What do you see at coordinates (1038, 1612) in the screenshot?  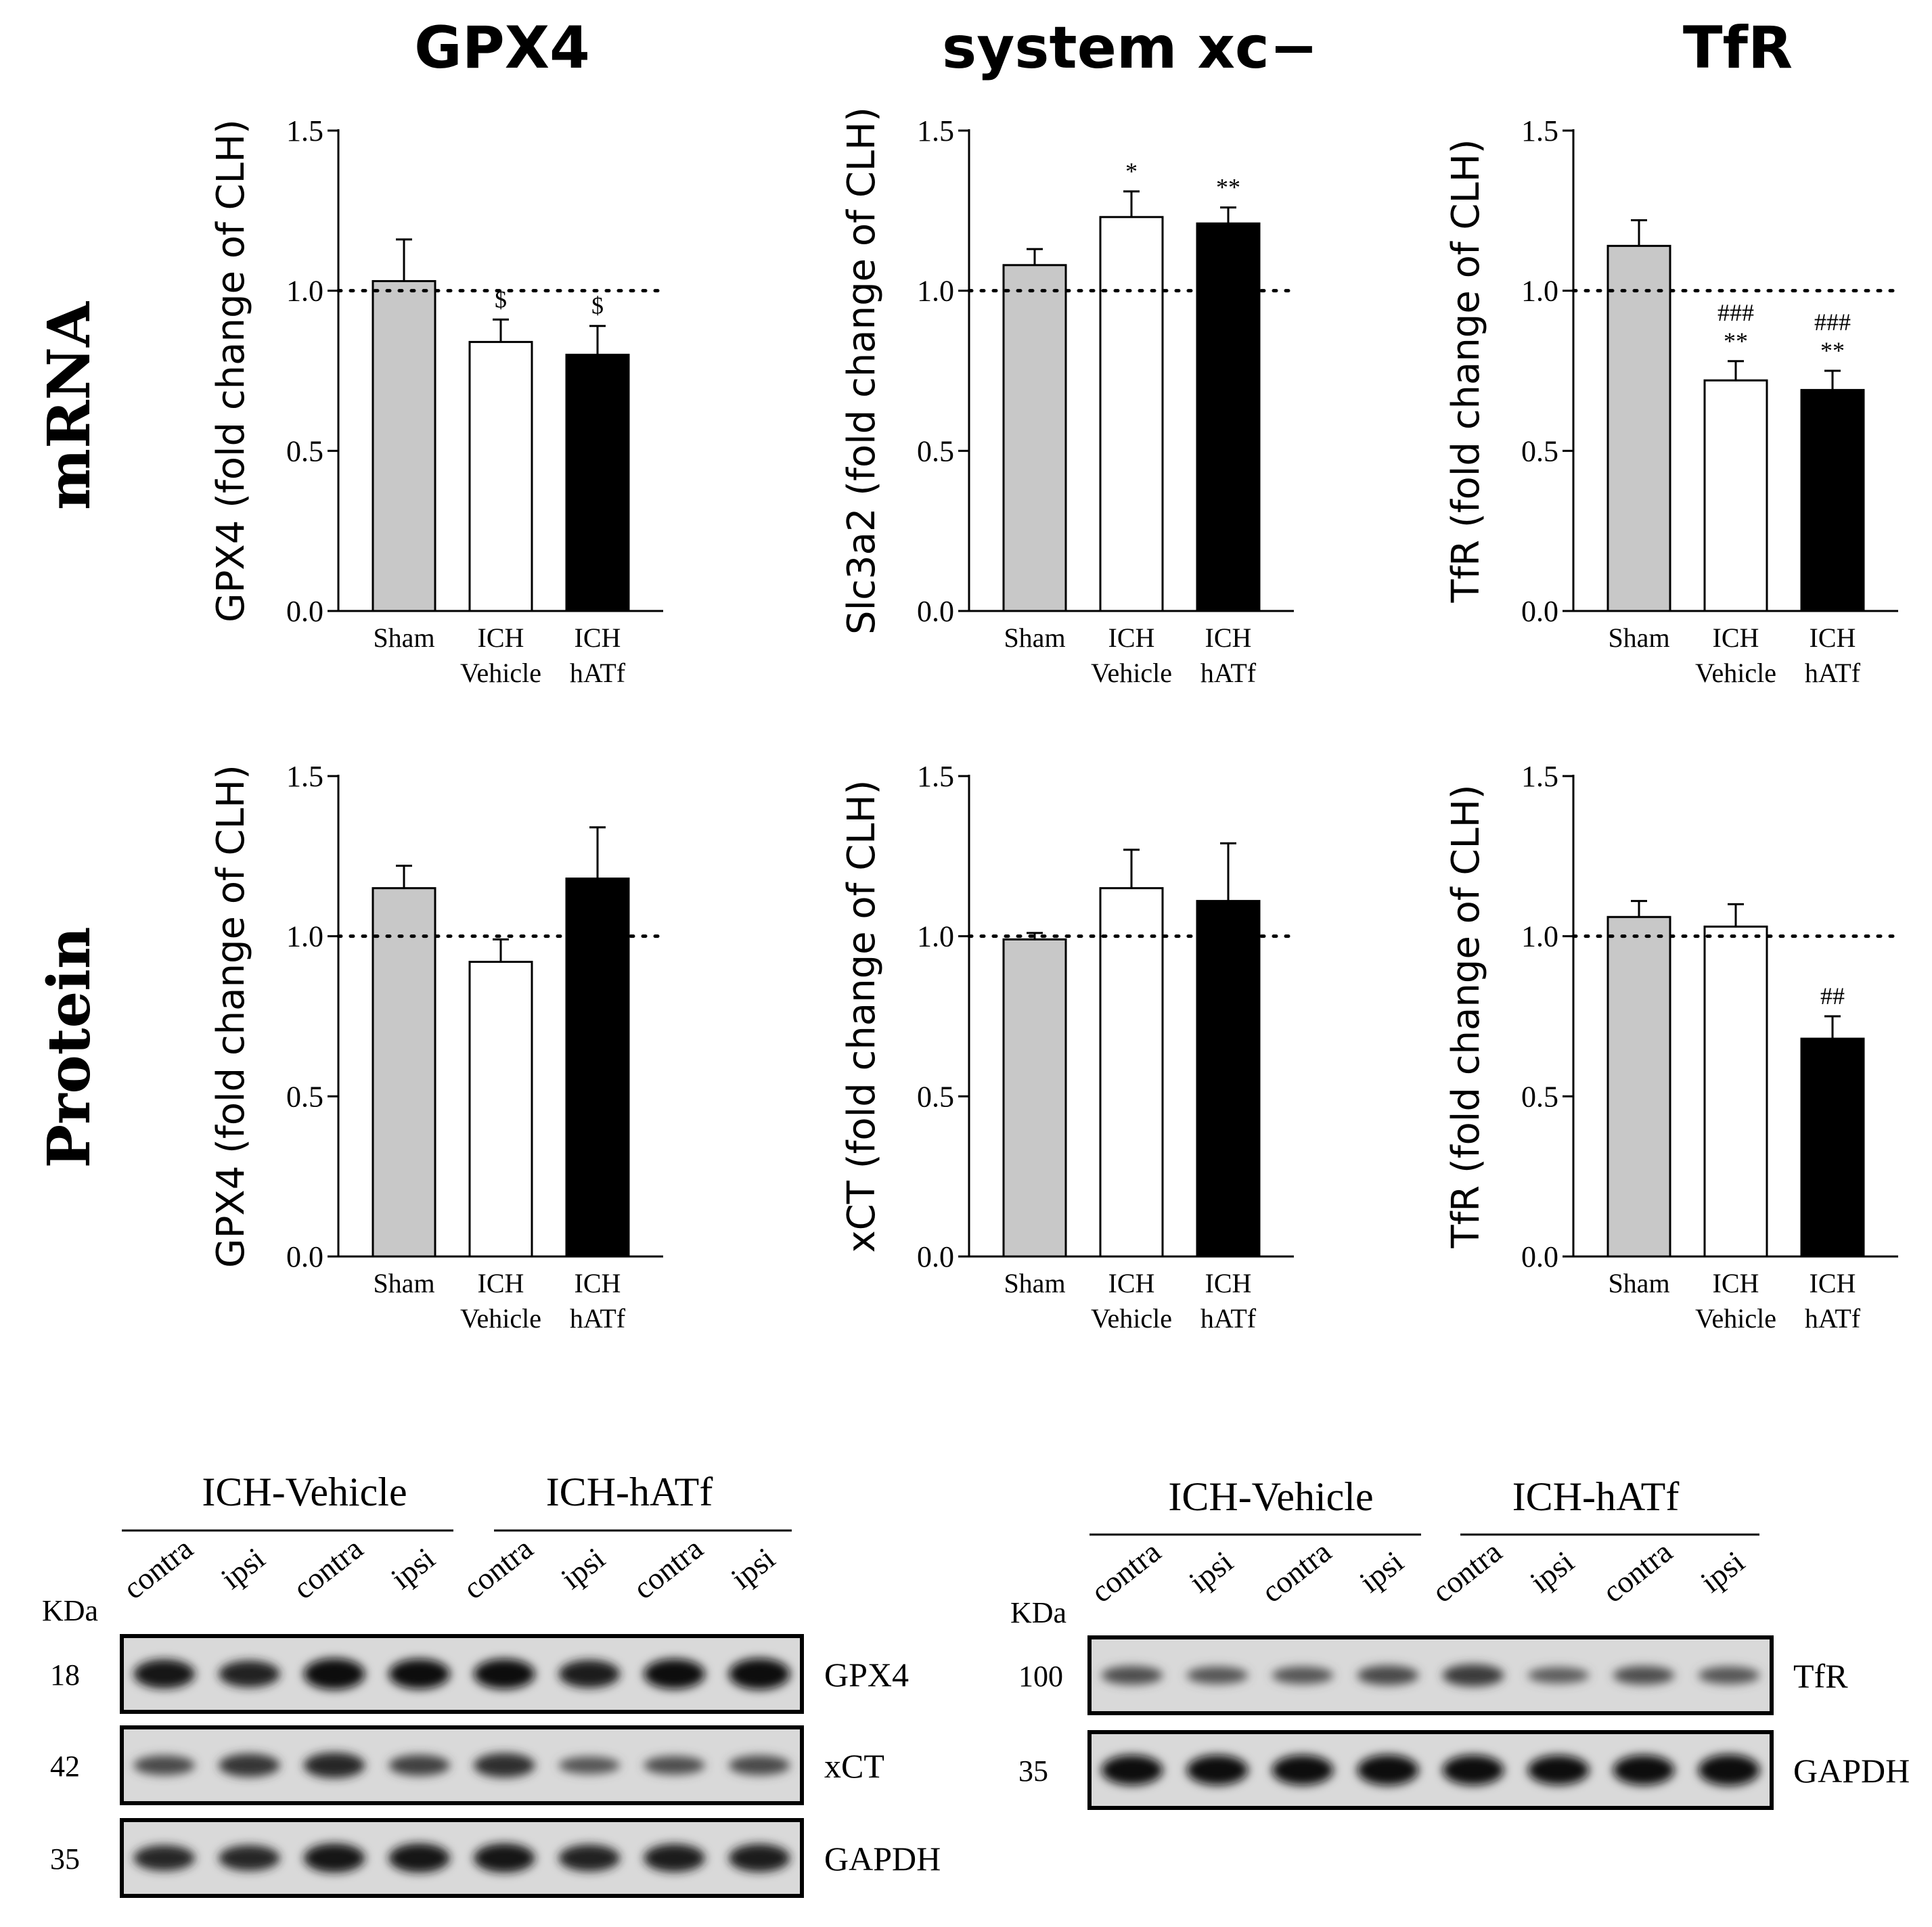 I see `blot-kda-label: KDa` at bounding box center [1038, 1612].